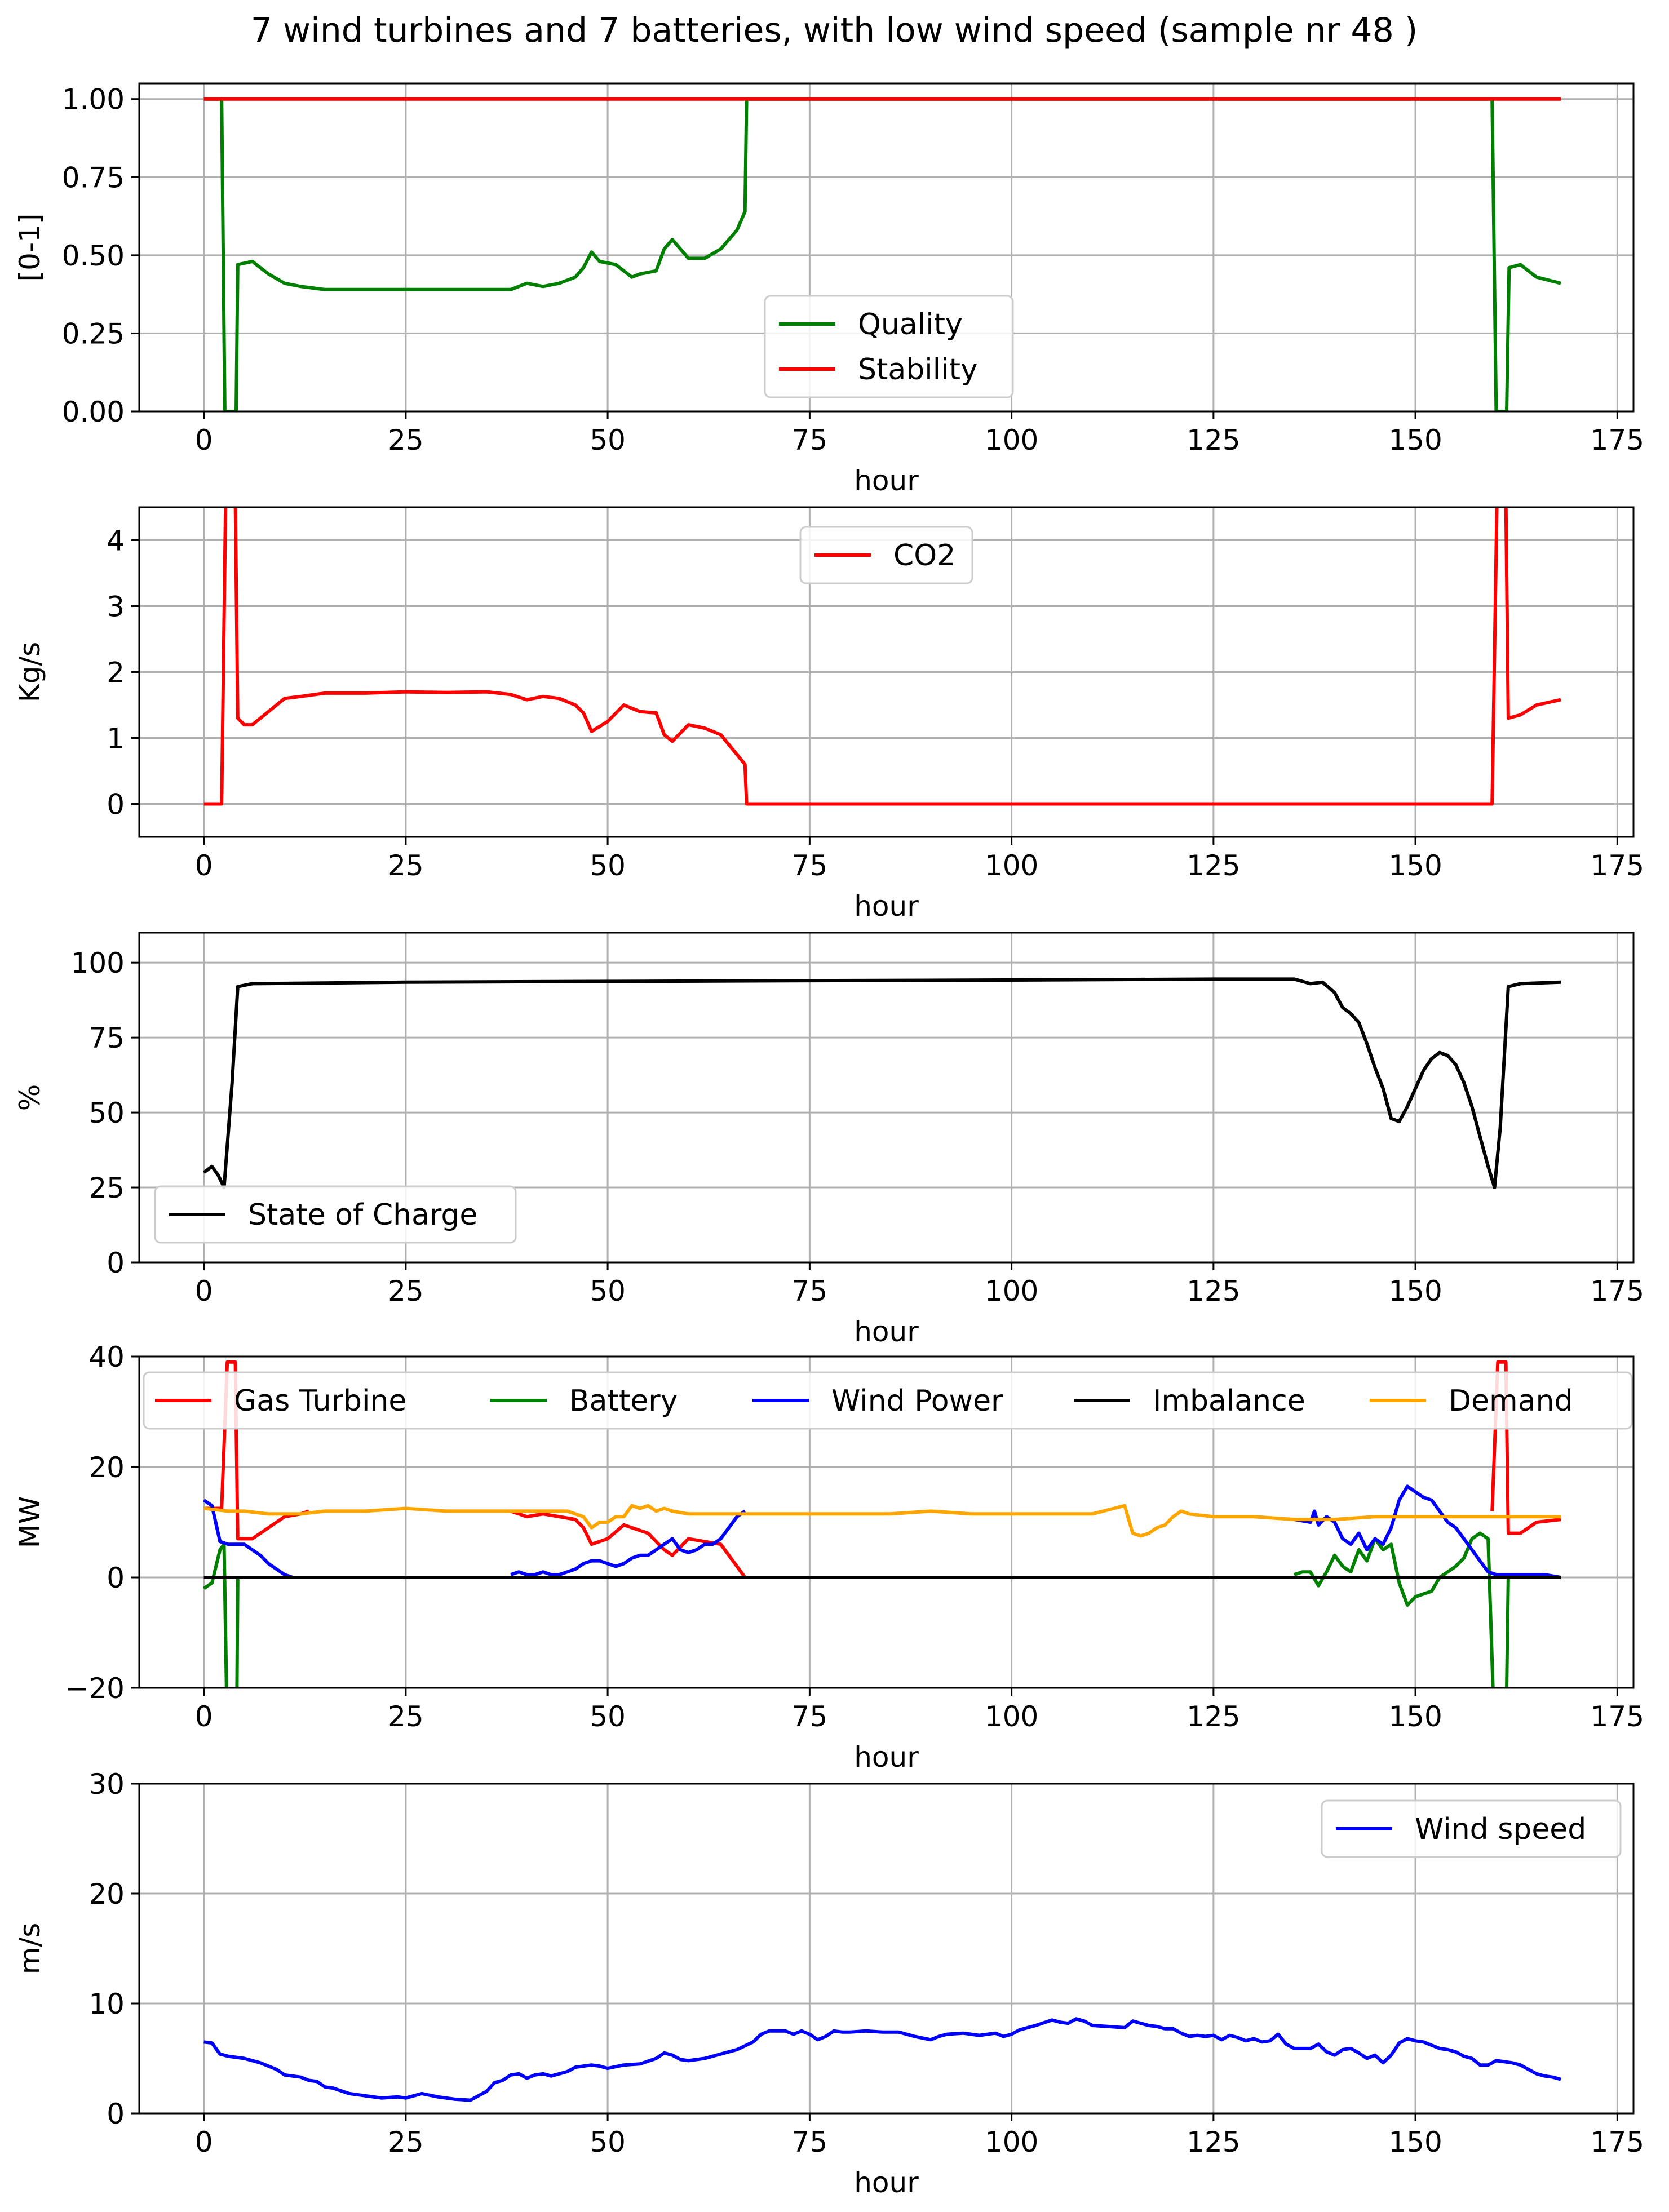 The image size is (1669, 2212). I want to click on legend: CO2, so click(886, 555).